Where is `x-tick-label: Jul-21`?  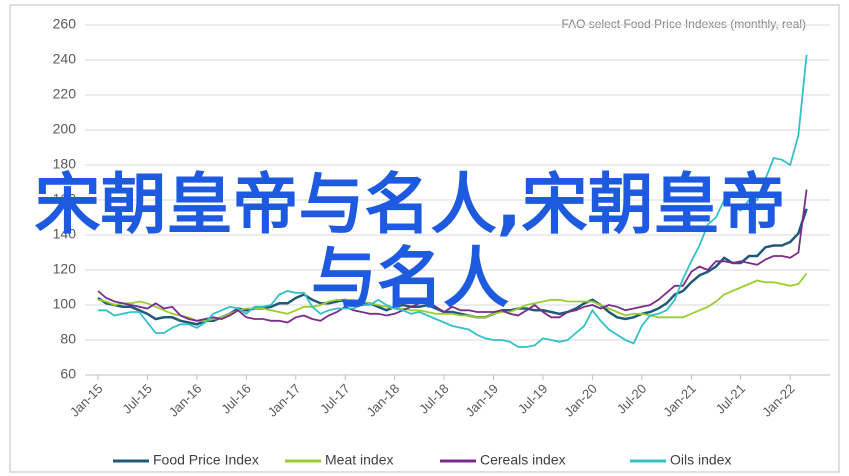
x-tick-label: Jul-21 is located at coordinates (731, 399).